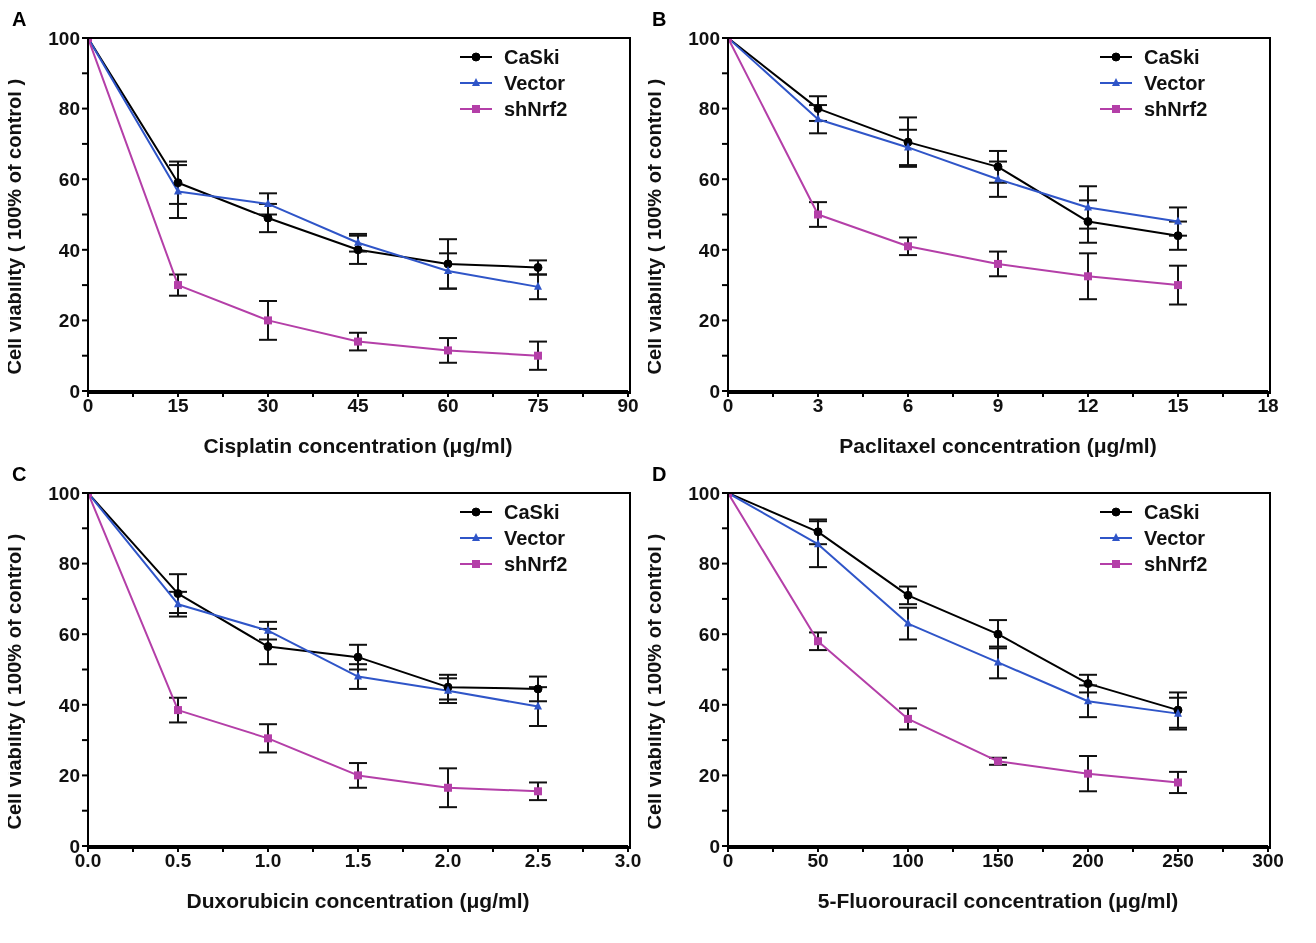 This screenshot has width=1316, height=943. Describe the element at coordinates (358, 445) in the screenshot. I see `x-axis-title: Cisplatin concentration (μg/ml)` at that location.